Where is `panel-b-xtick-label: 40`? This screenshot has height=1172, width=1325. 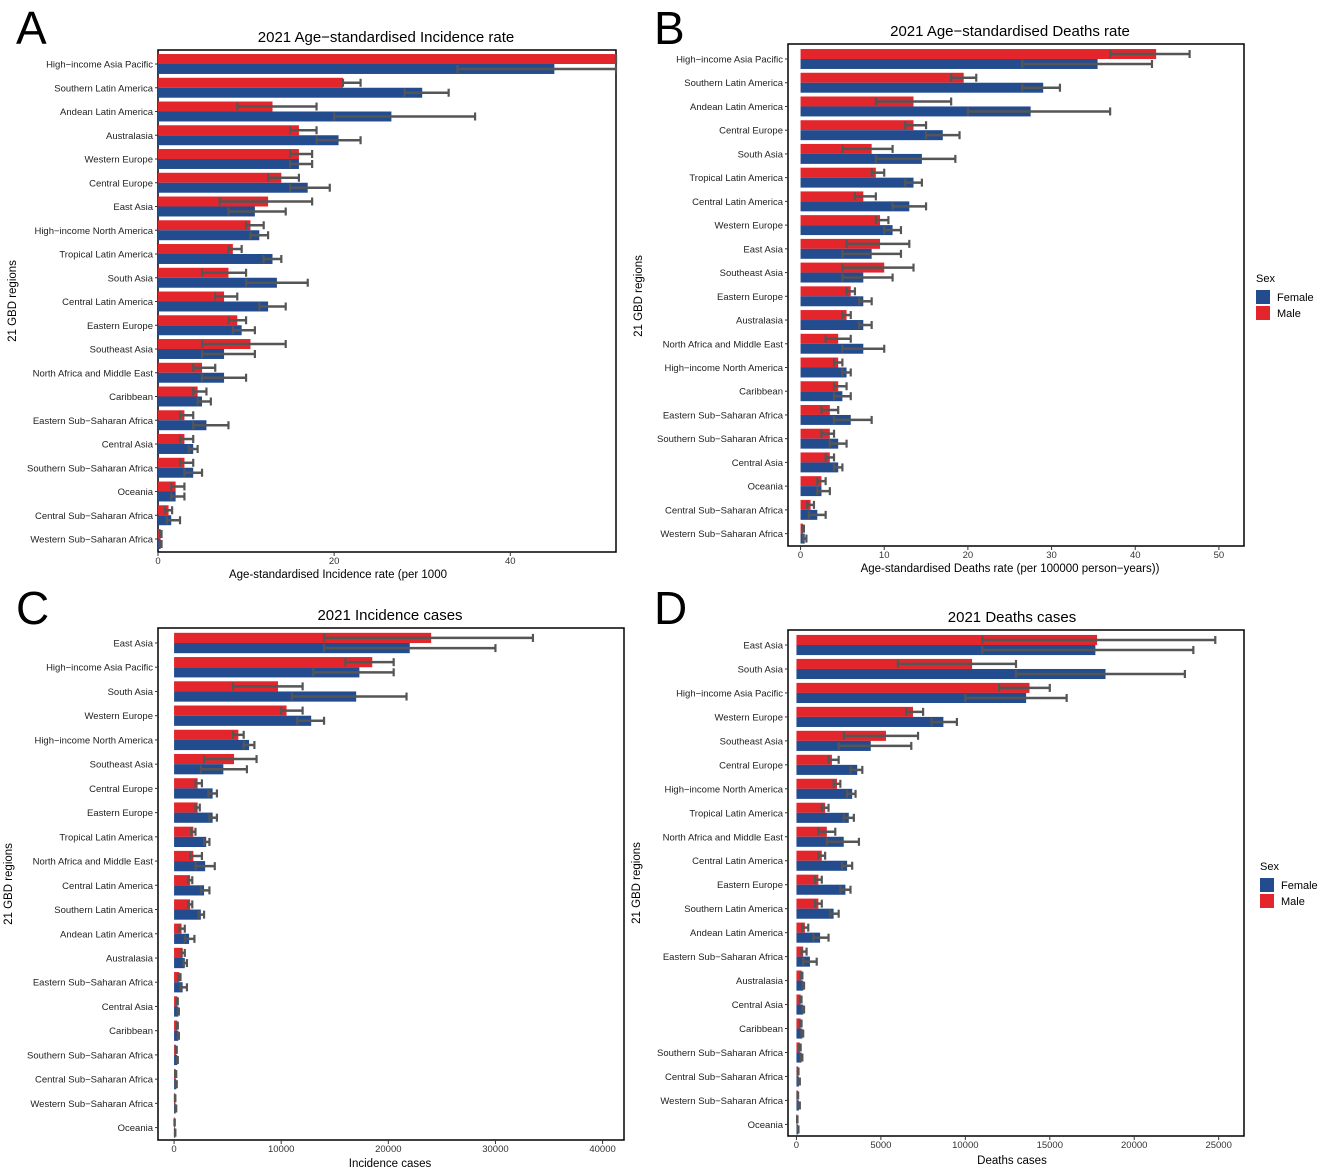
panel-b-xtick-label: 40 is located at coordinates (1135, 555).